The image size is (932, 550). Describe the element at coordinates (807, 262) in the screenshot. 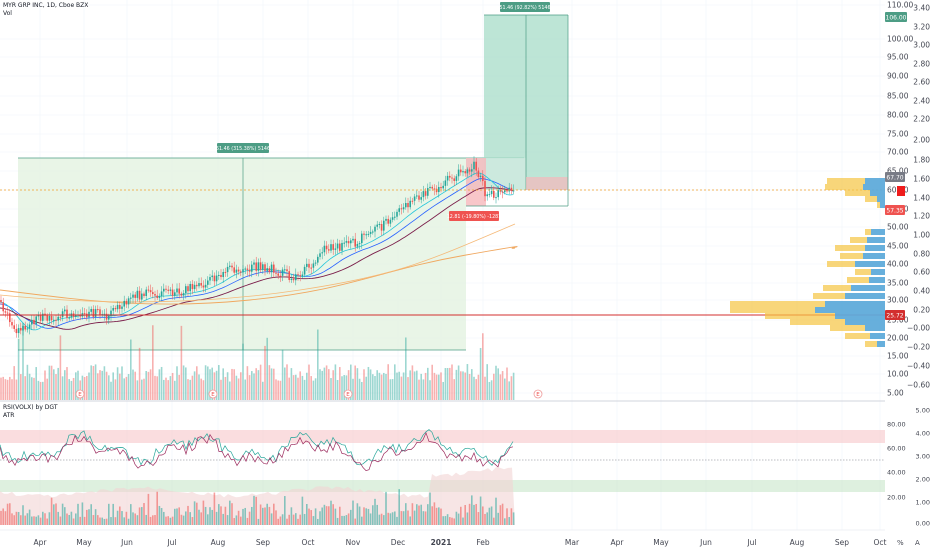

I see `volume-profile` at that location.